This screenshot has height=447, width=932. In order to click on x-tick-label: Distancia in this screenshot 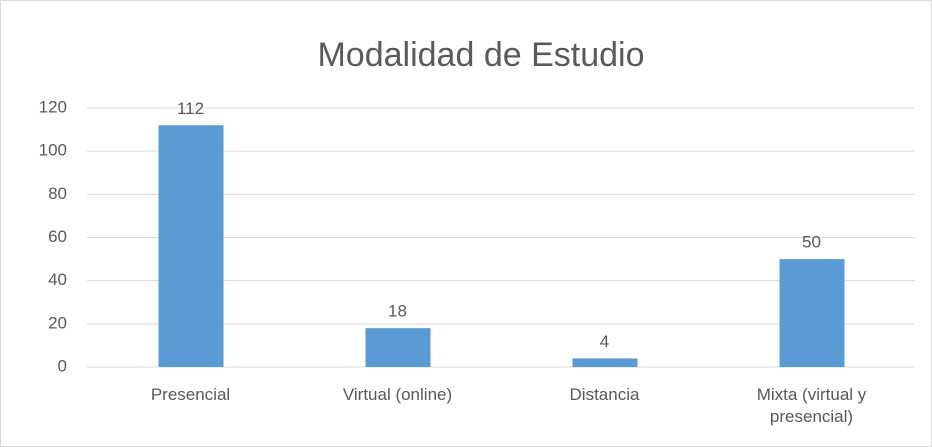, I will do `click(604, 394)`.